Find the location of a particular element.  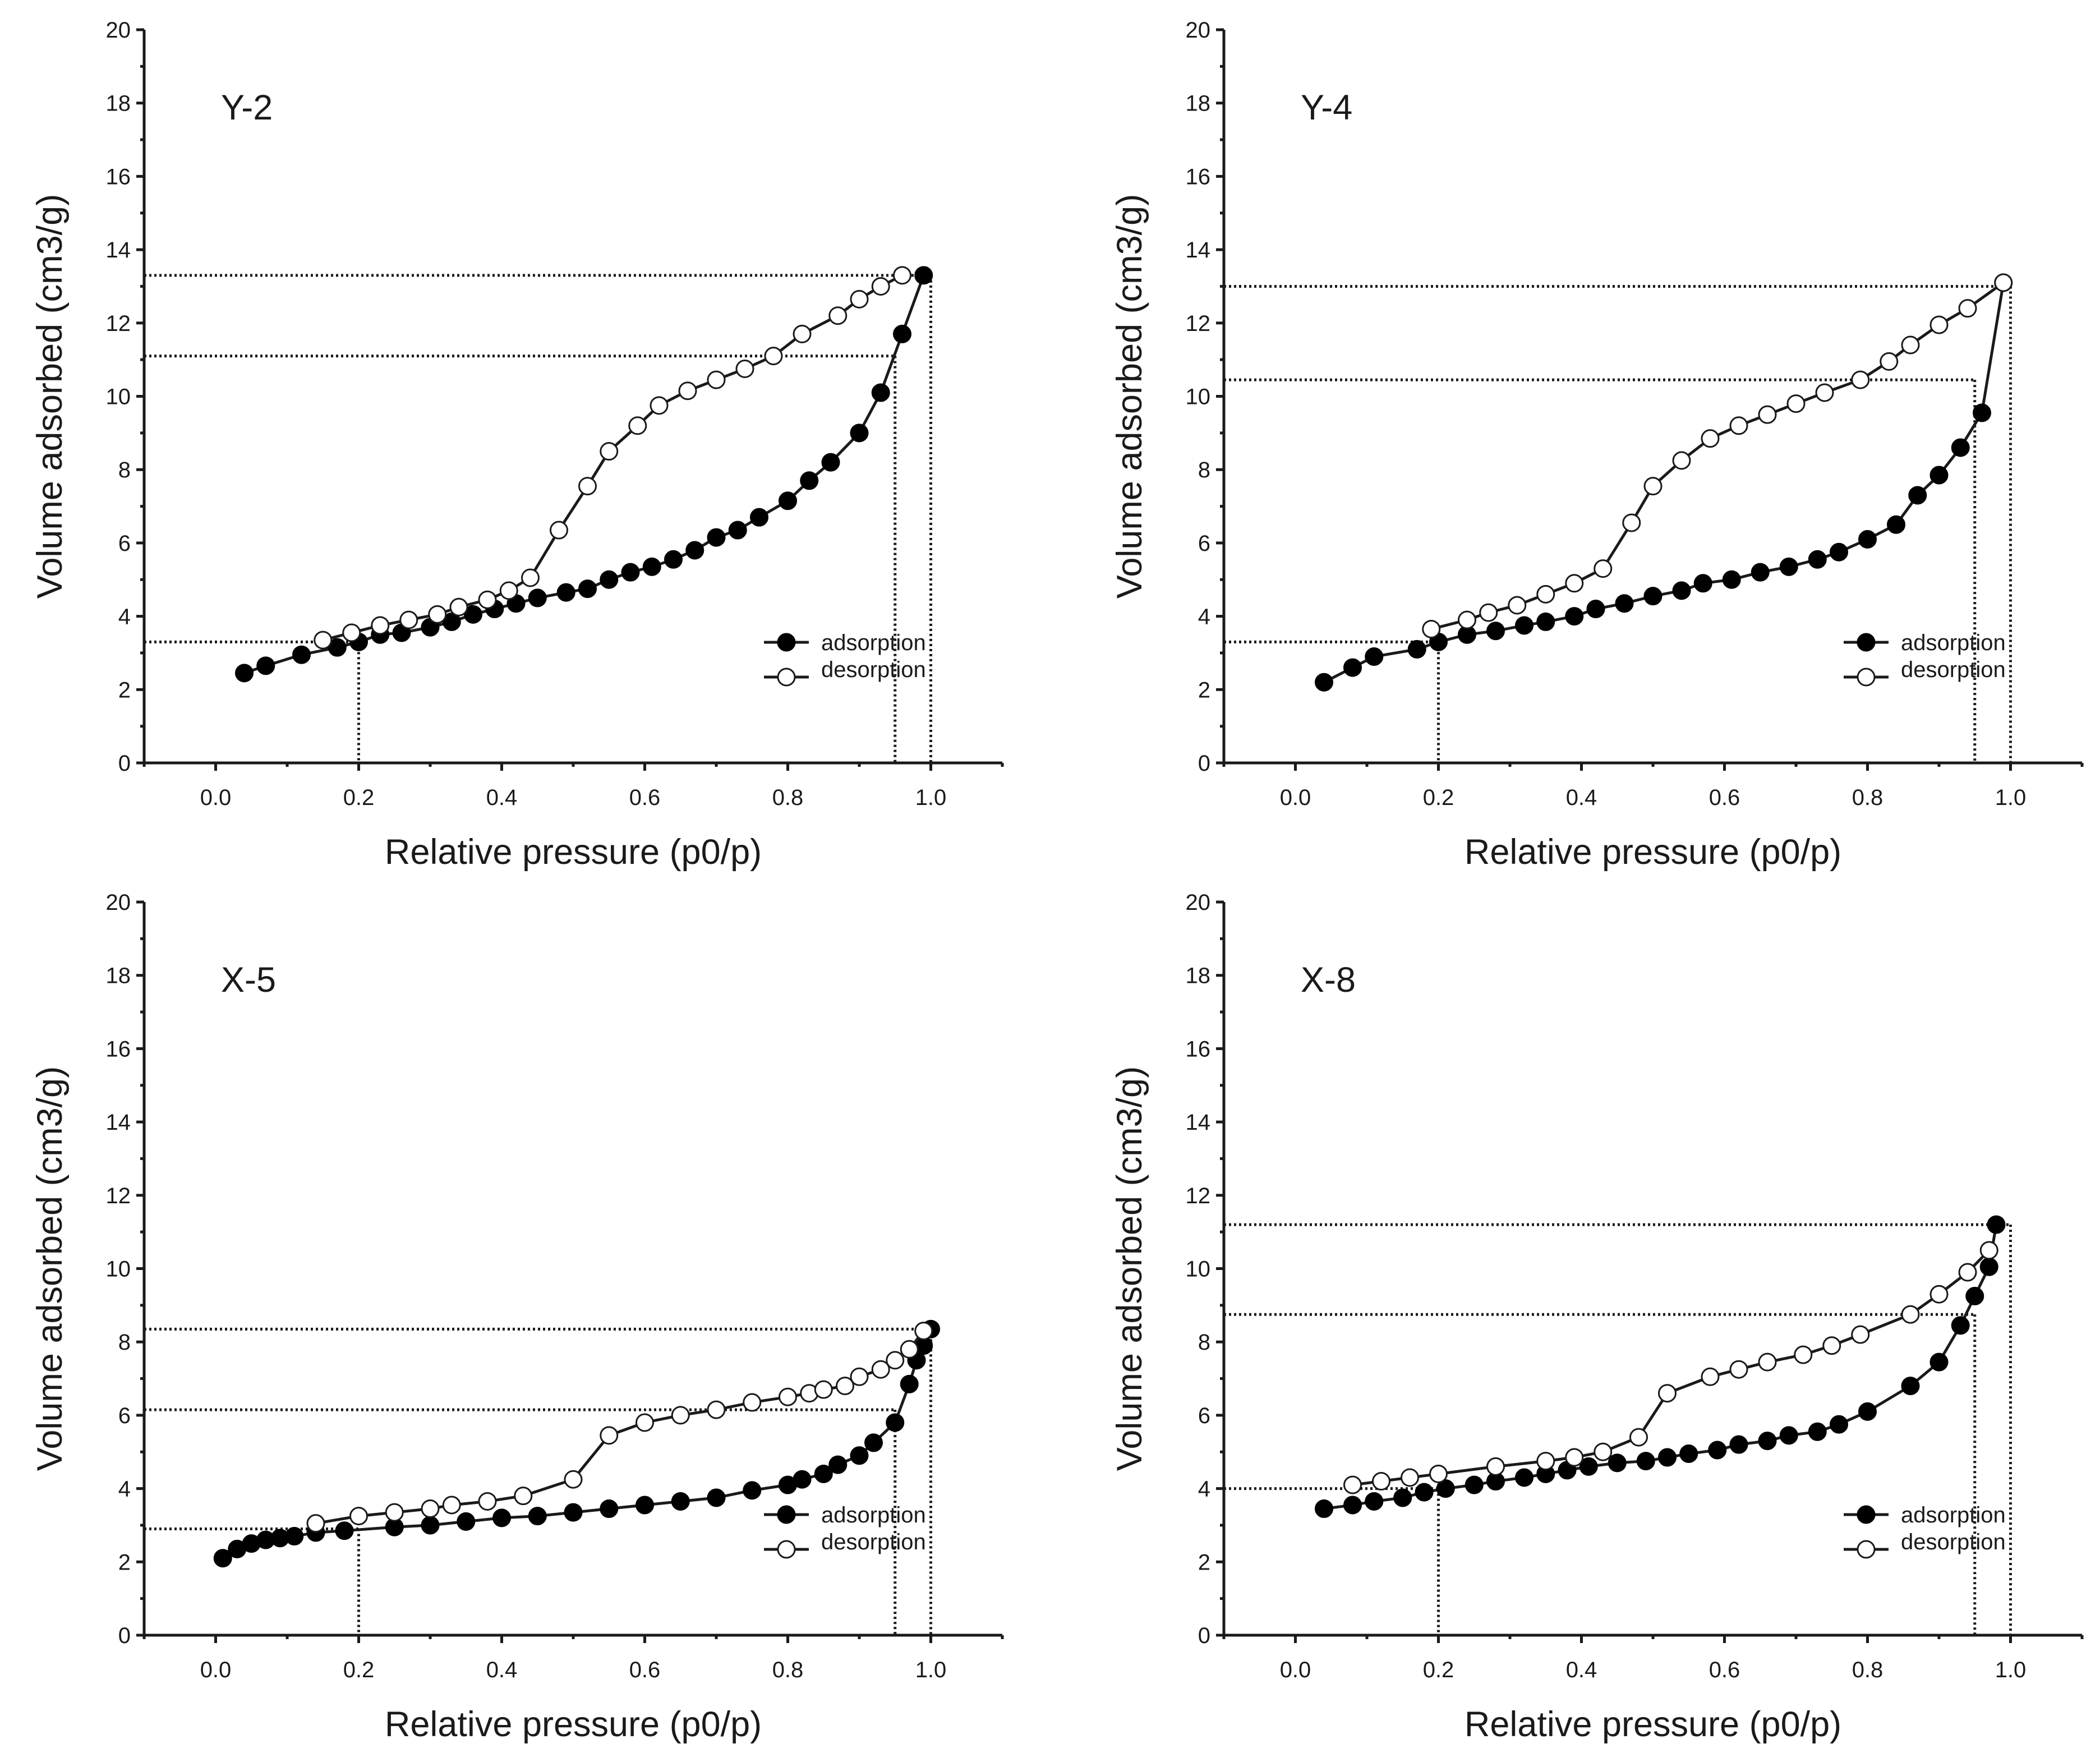

x-tick-label: 0.6 is located at coordinates (645, 1670).